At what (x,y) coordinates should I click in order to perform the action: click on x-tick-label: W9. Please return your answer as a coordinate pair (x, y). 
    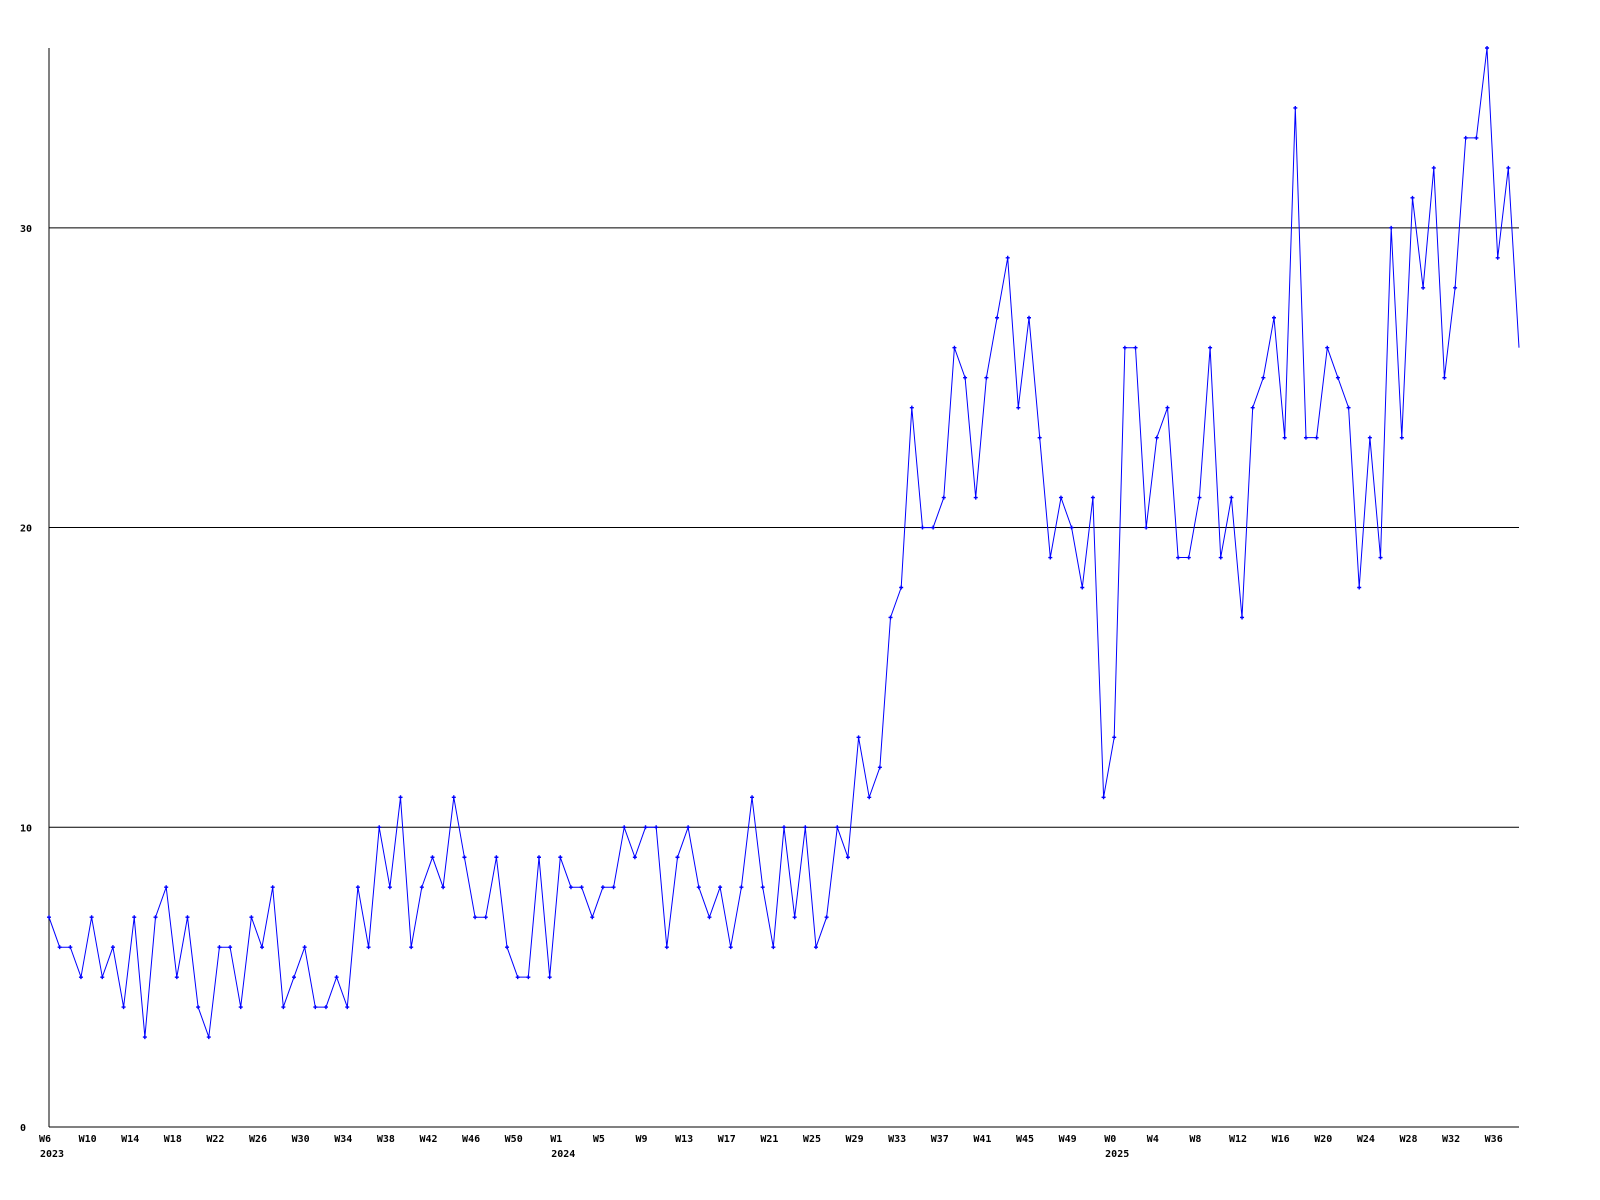
    Looking at the image, I should click on (641, 1139).